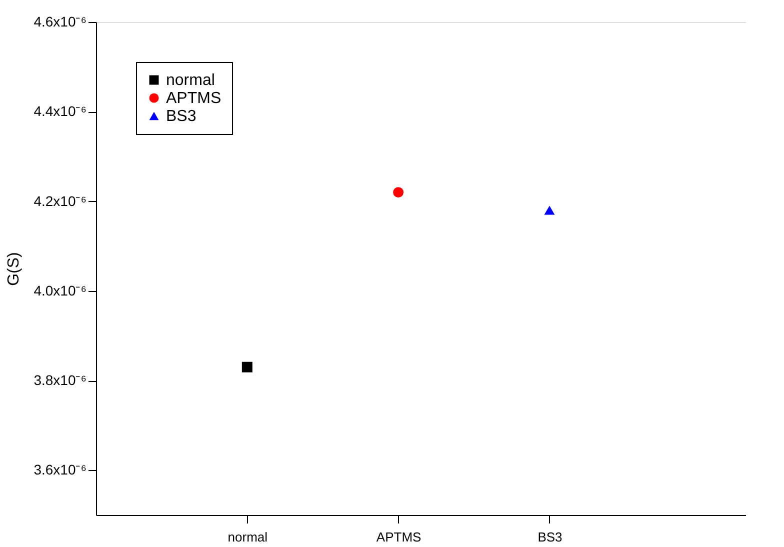  What do you see at coordinates (181, 116) in the screenshot?
I see `legend-label: BS3` at bounding box center [181, 116].